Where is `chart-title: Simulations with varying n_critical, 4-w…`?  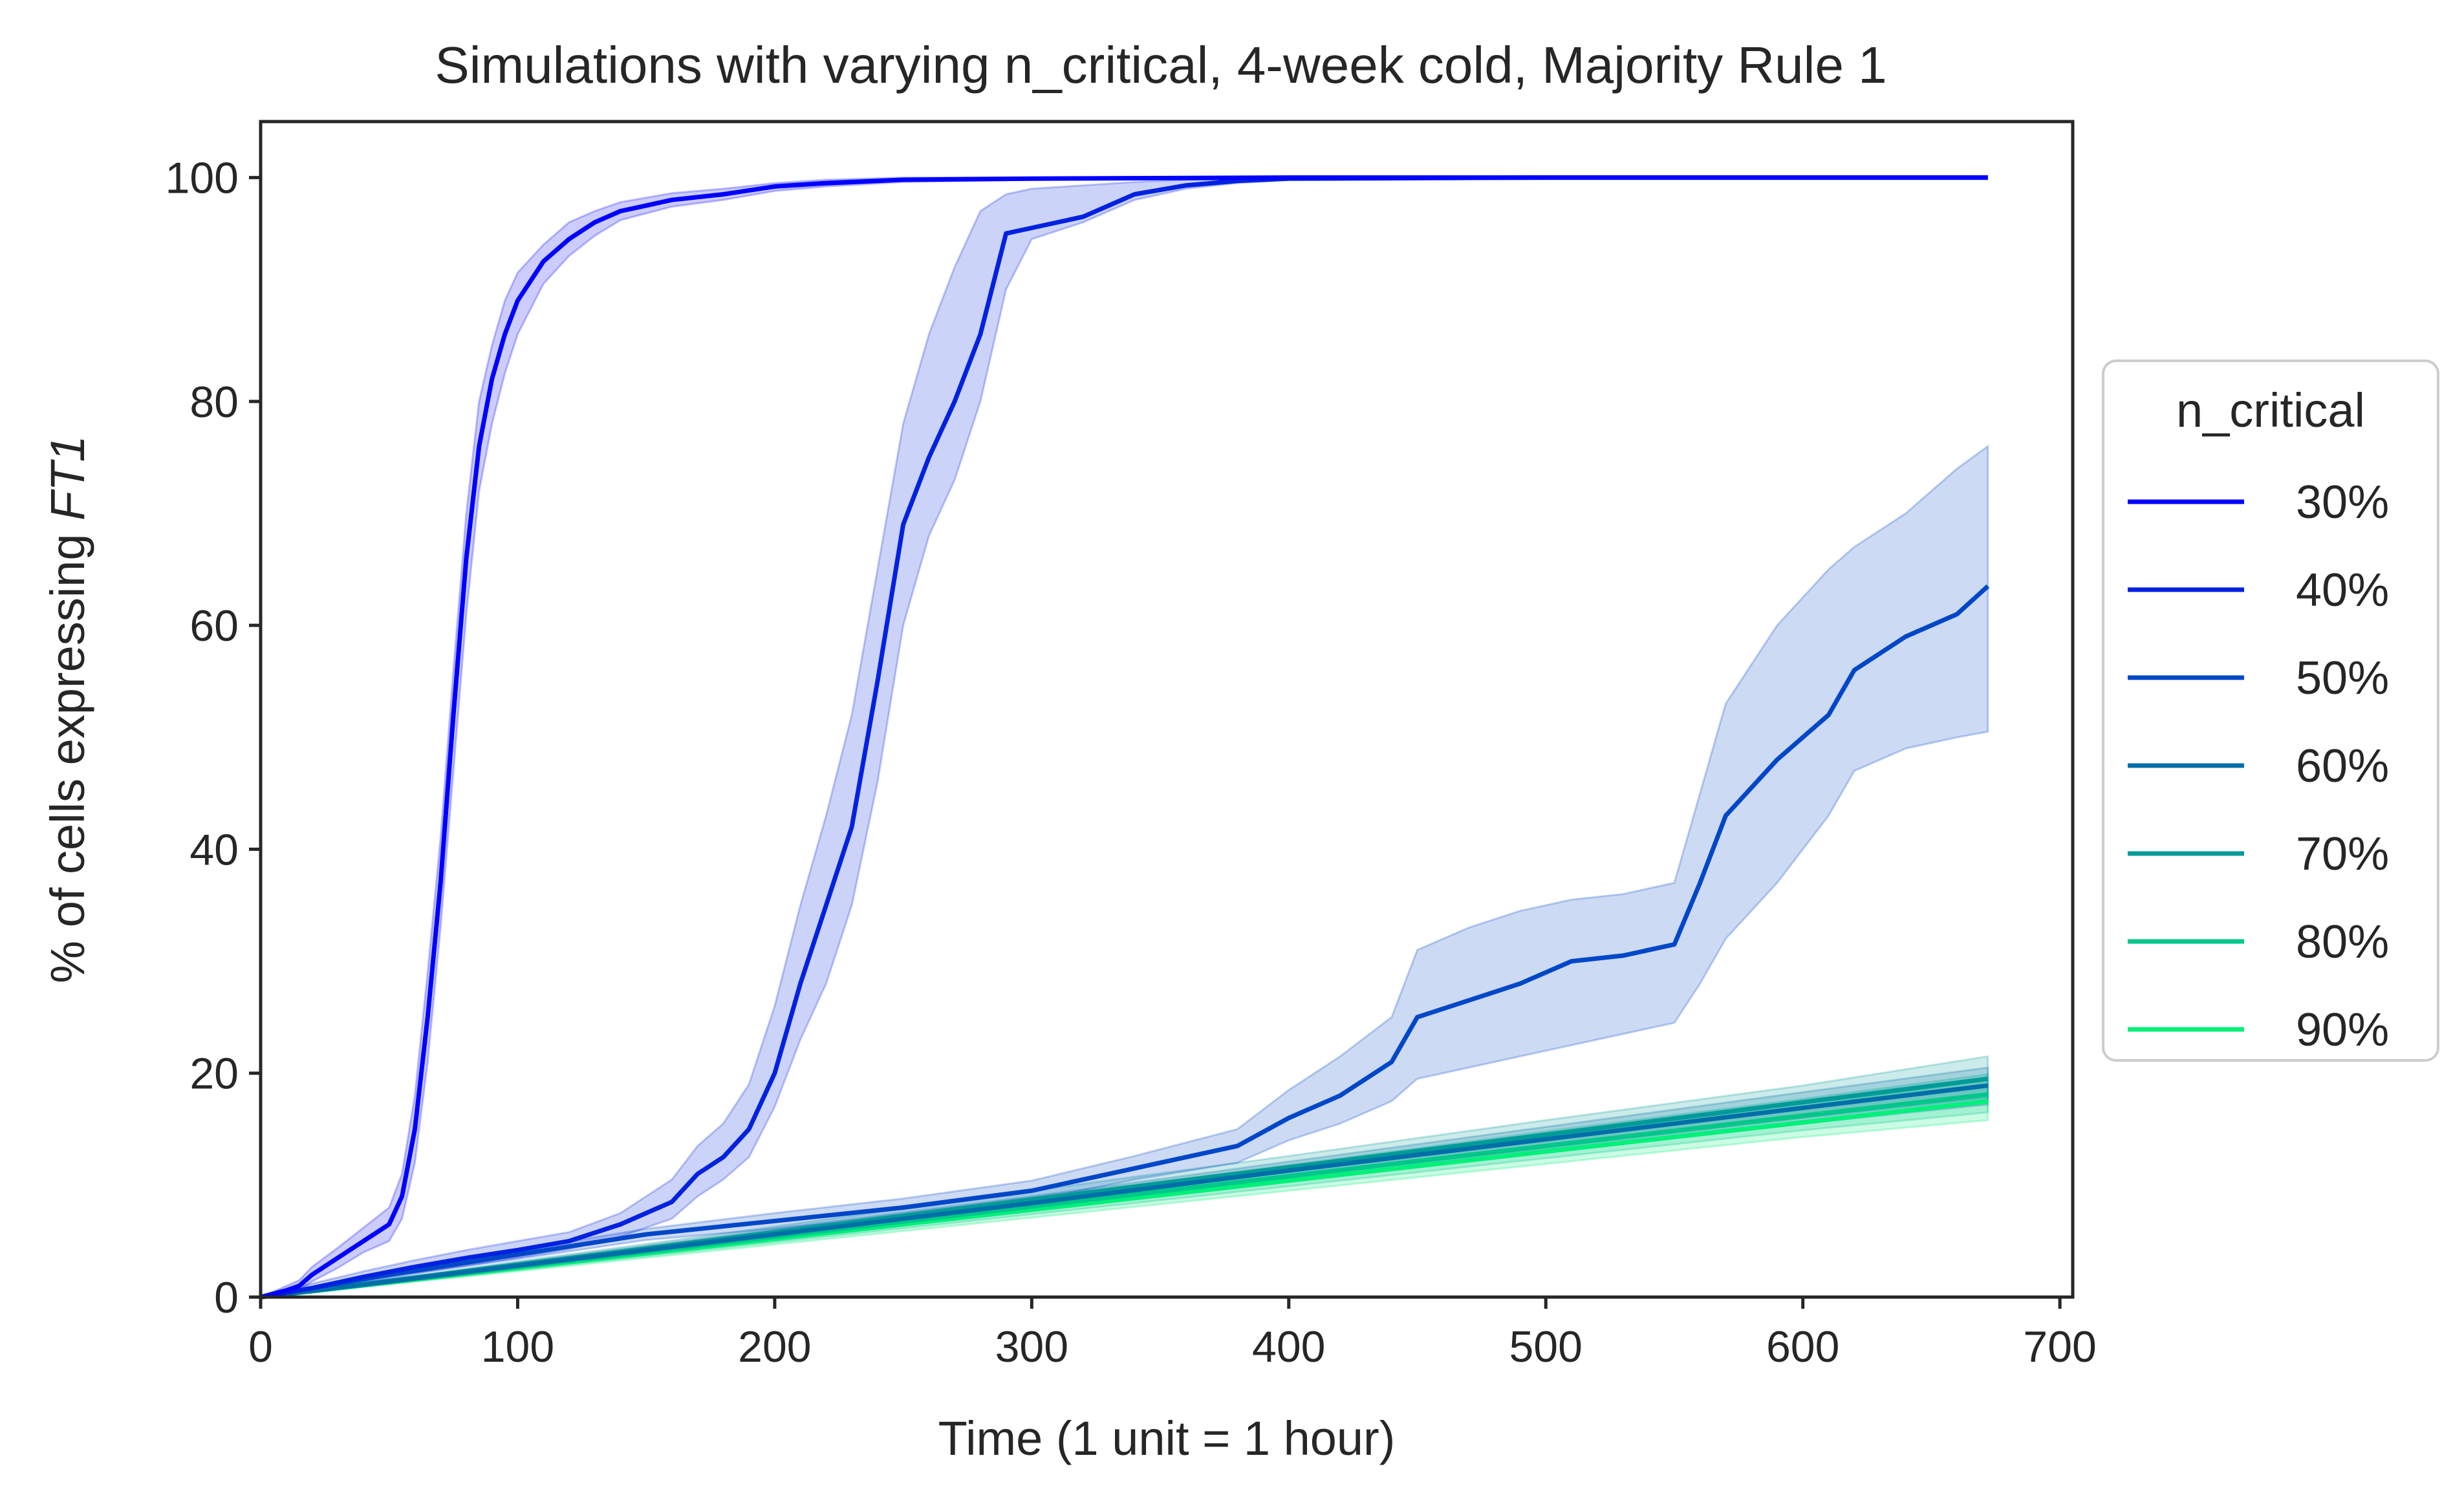 chart-title: Simulations with varying n_critical, 4-w… is located at coordinates (1160, 65).